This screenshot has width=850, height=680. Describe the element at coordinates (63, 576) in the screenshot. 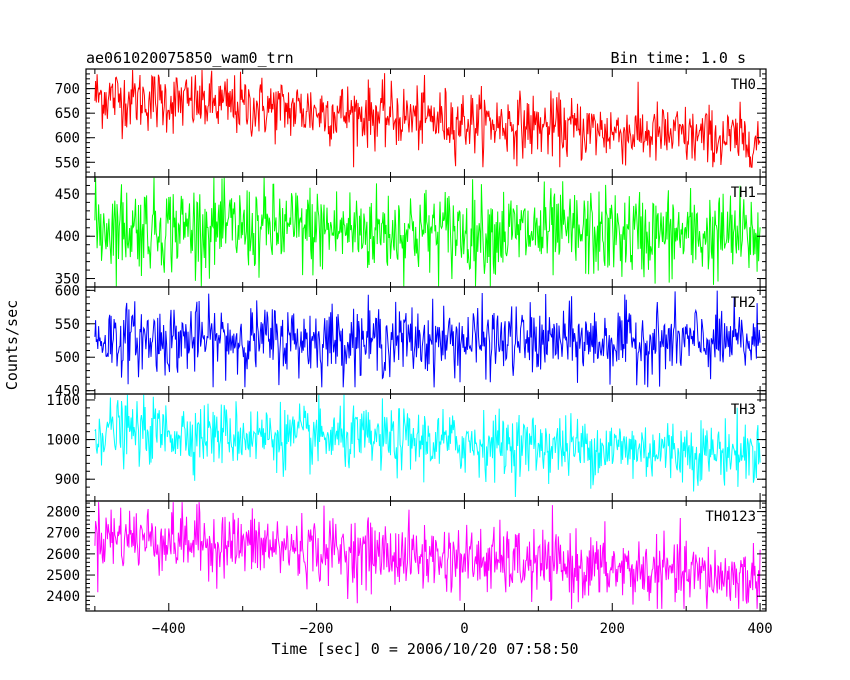

I see `y-tick-label: 2500` at that location.